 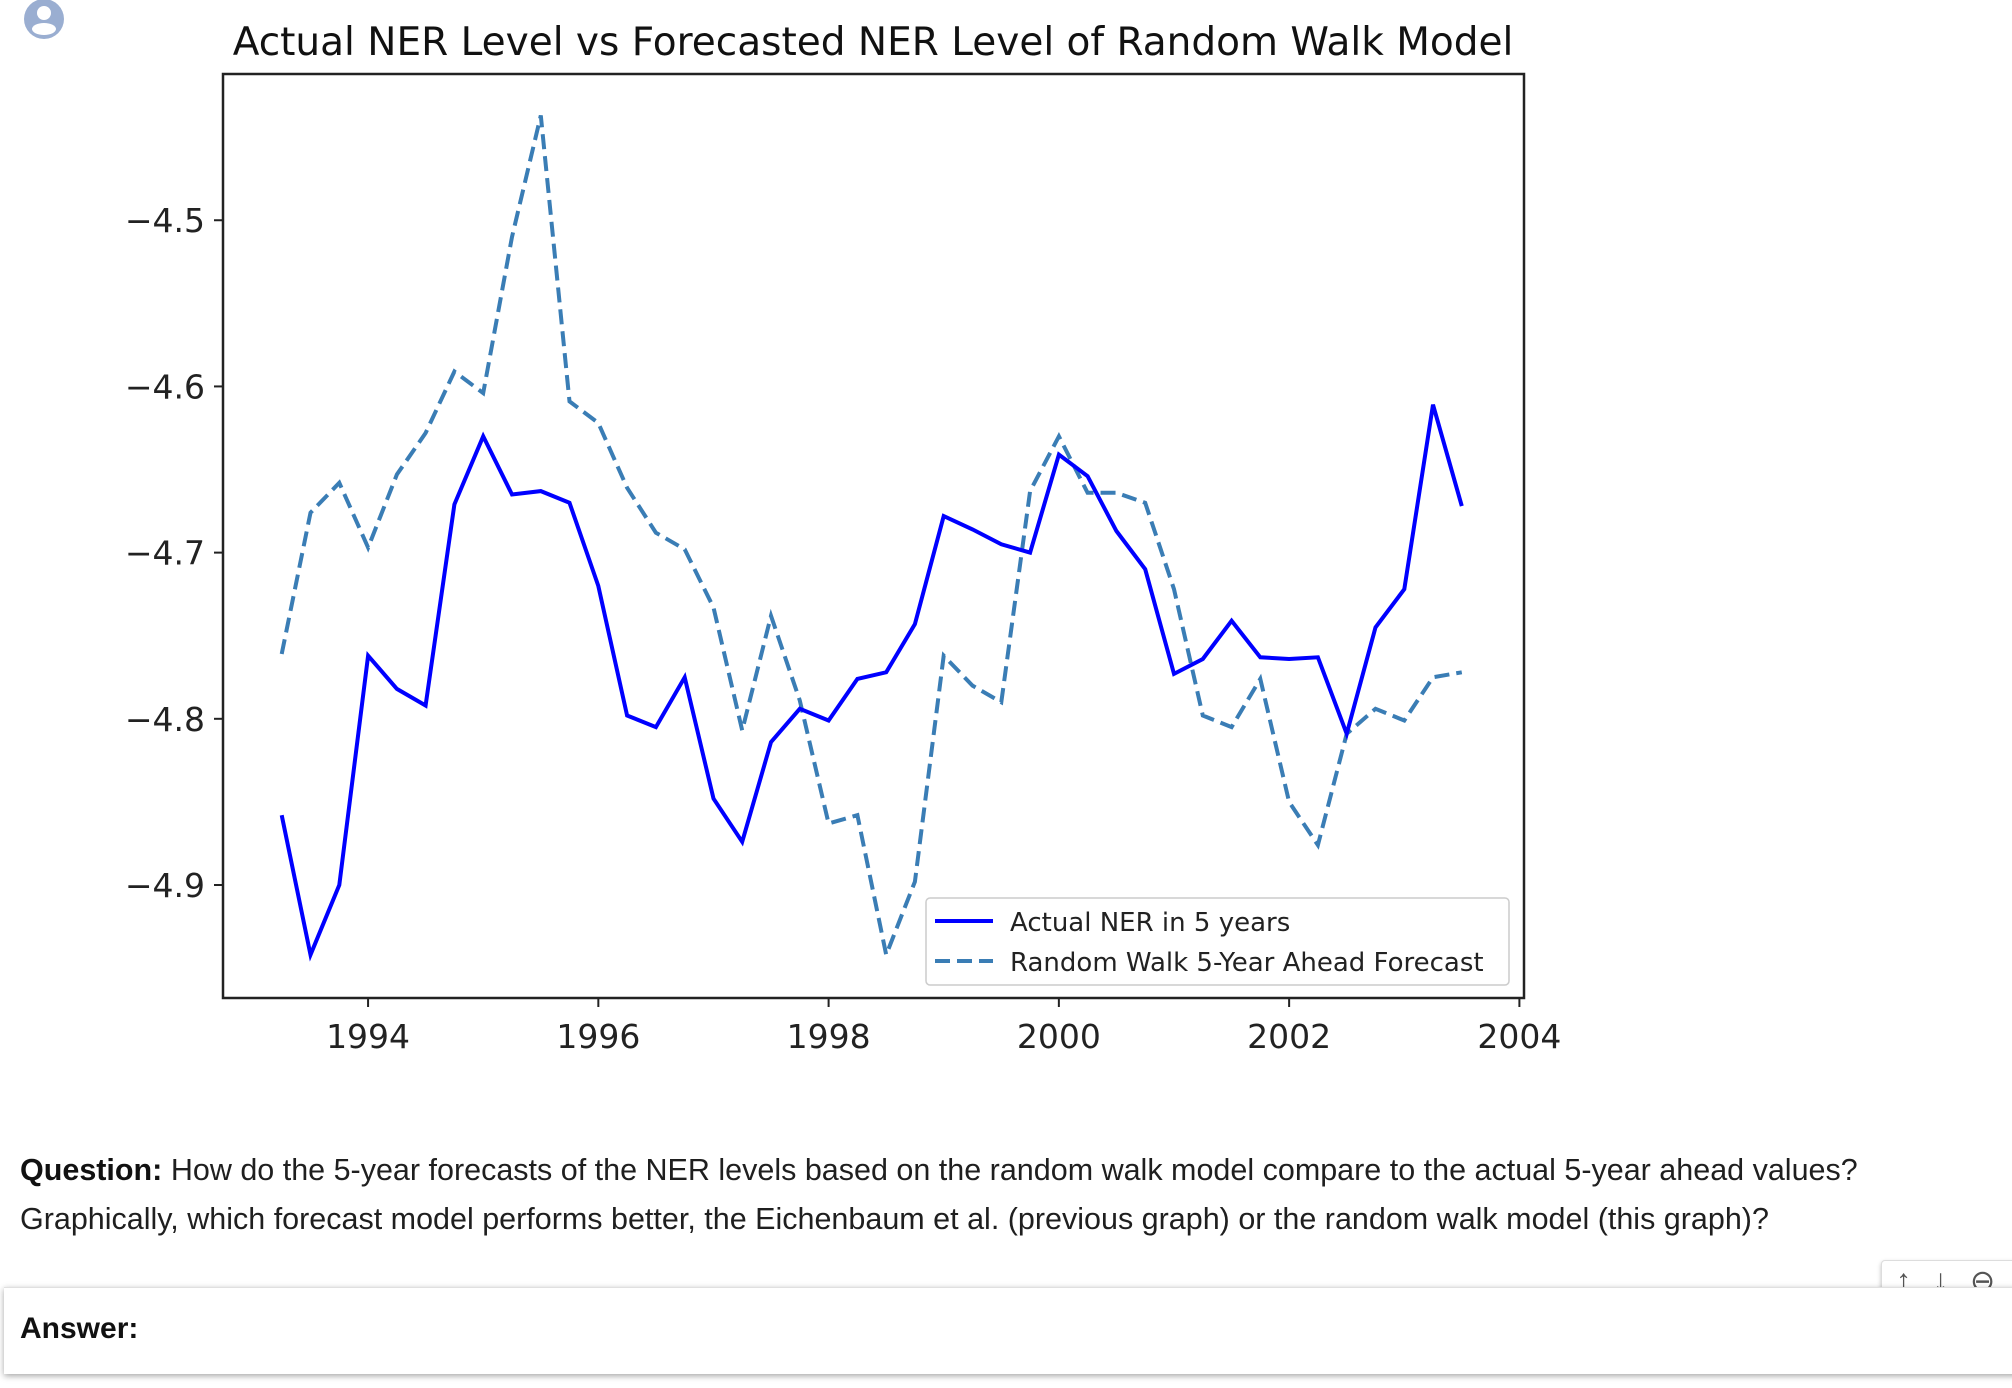 I want to click on answer-cell: Answer:, so click(x=1008, y=1330).